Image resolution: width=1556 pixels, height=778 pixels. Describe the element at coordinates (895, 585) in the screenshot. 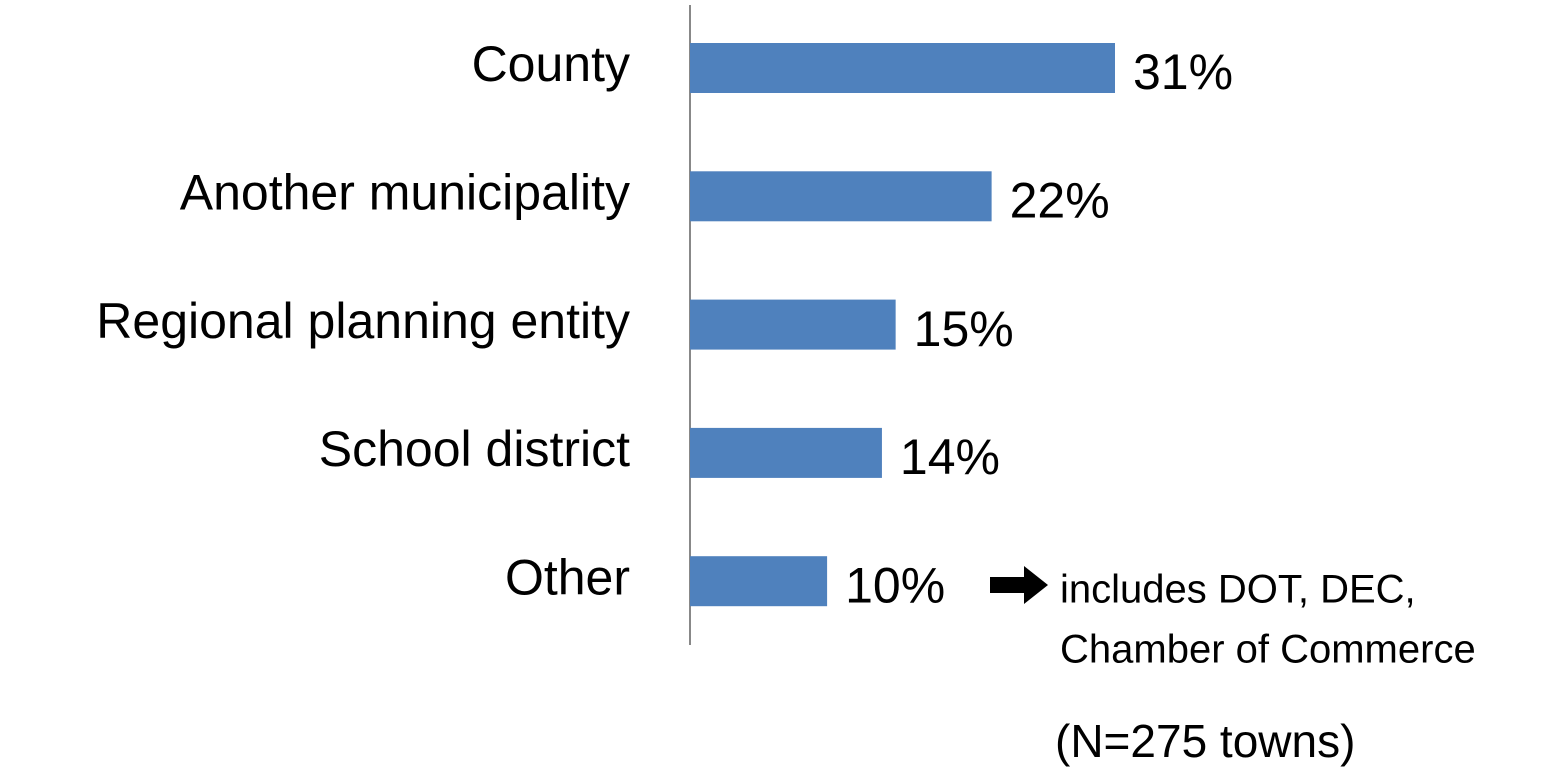

I see `value-label: 10%` at that location.